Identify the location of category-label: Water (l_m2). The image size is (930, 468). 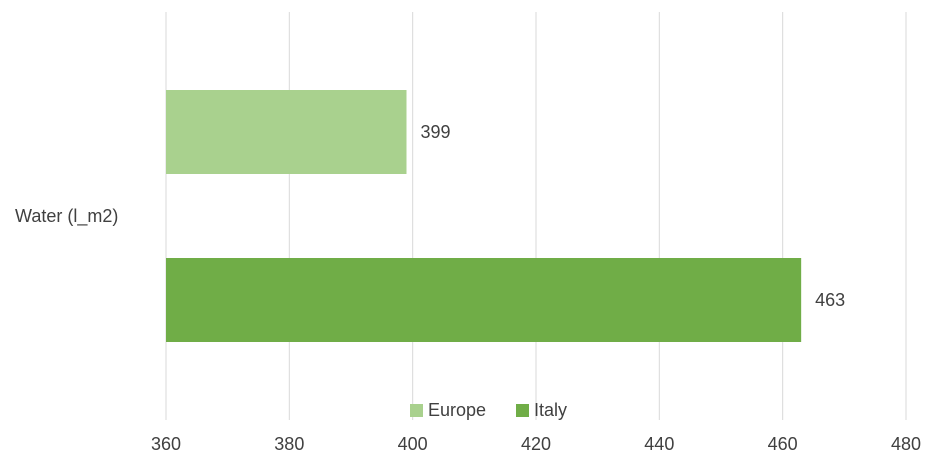
(66, 216).